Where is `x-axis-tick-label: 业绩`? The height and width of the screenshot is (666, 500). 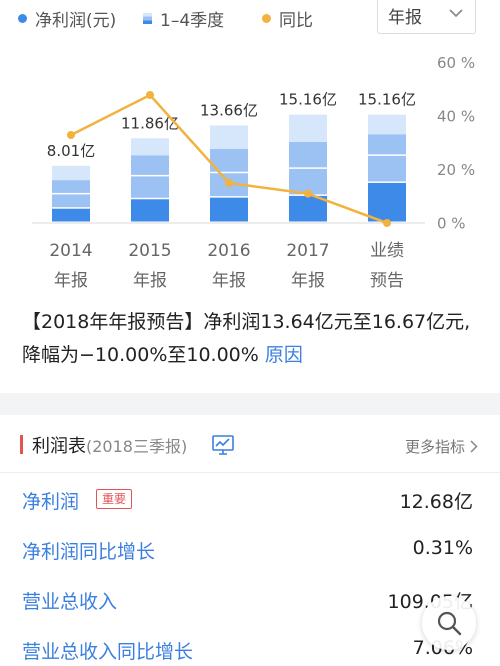 x-axis-tick-label: 业绩 is located at coordinates (387, 251).